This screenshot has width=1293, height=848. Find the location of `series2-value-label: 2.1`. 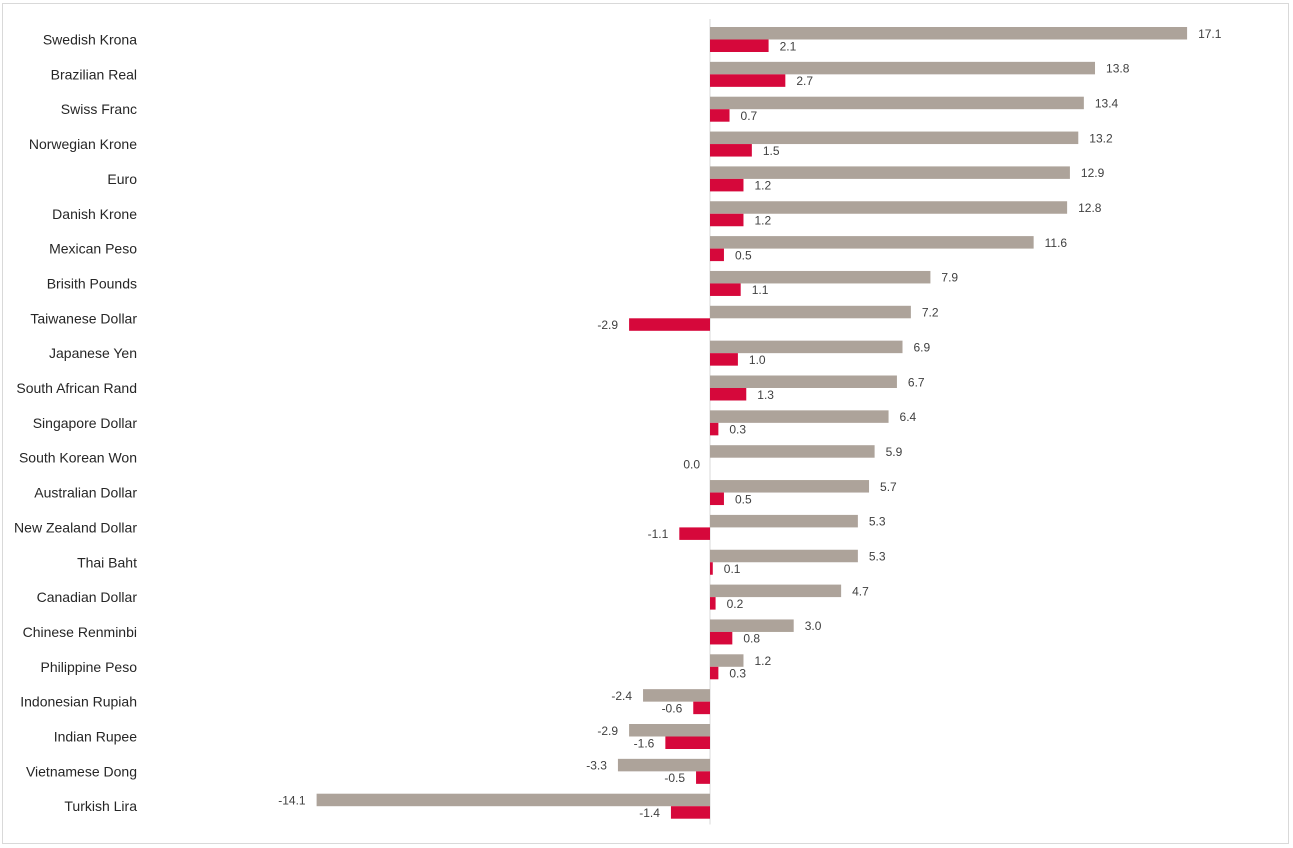

series2-value-label: 2.1 is located at coordinates (788, 46).